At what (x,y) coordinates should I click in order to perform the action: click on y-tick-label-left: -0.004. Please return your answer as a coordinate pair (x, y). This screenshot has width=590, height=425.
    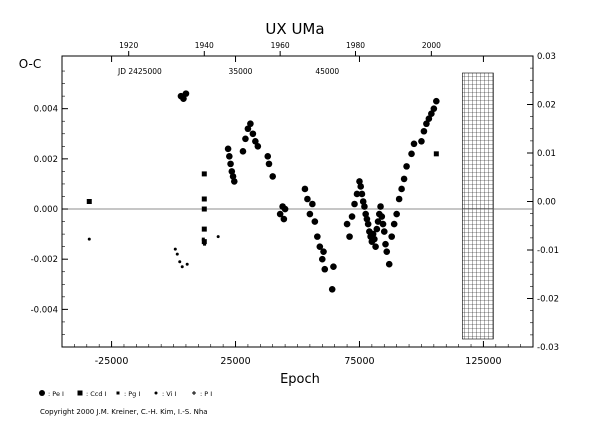
    Looking at the image, I should click on (44, 310).